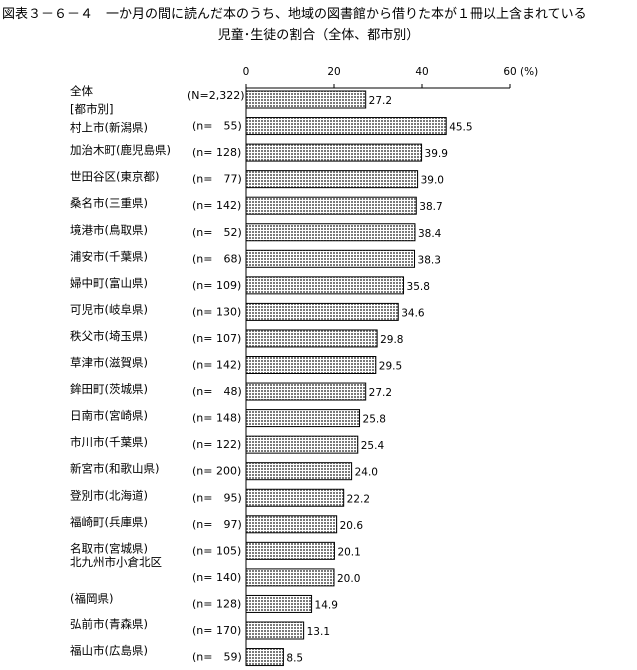 The width and height of the screenshot is (637, 670). Describe the element at coordinates (509, 72) in the screenshot. I see `x-tick-label: 60` at that location.